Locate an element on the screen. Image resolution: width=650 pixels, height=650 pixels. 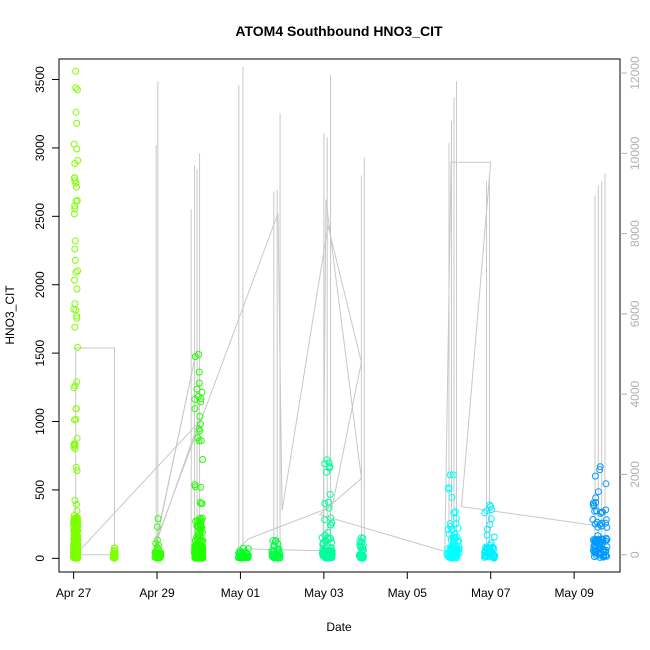
x-axis-label: Date is located at coordinates (339, 627).